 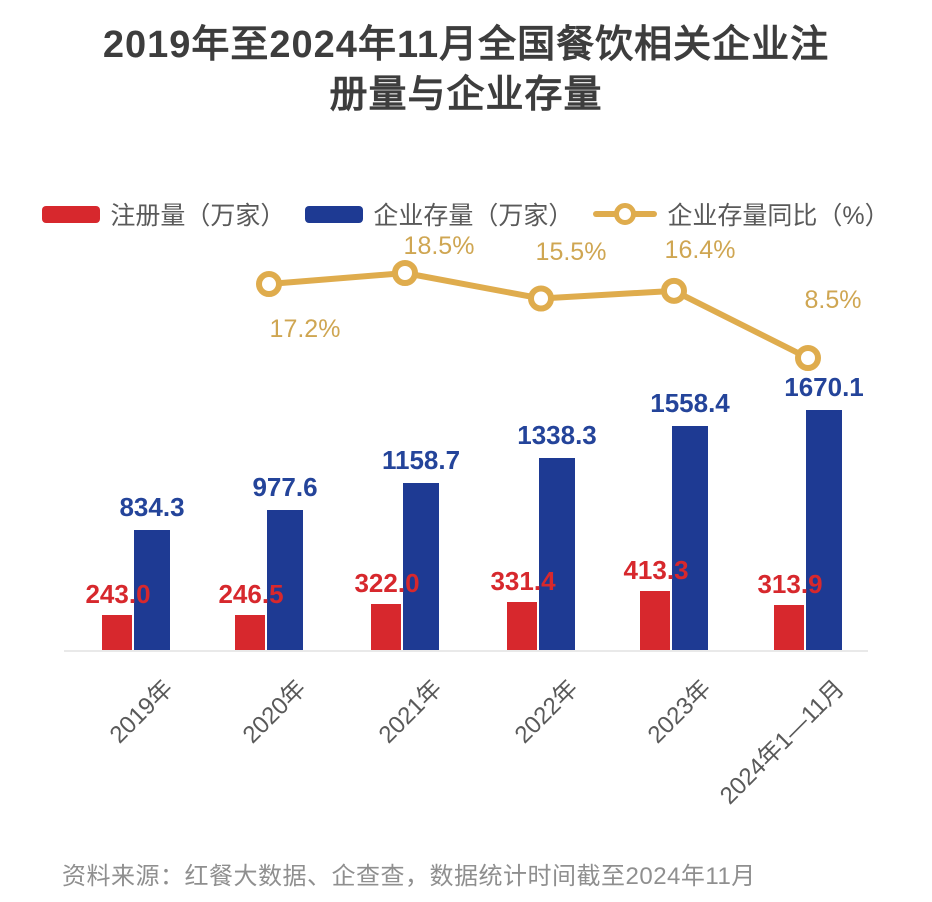 I want to click on legend: 注册量（万家） 企业存量（万家） 企业存量同比（%）, so click(x=466, y=214).